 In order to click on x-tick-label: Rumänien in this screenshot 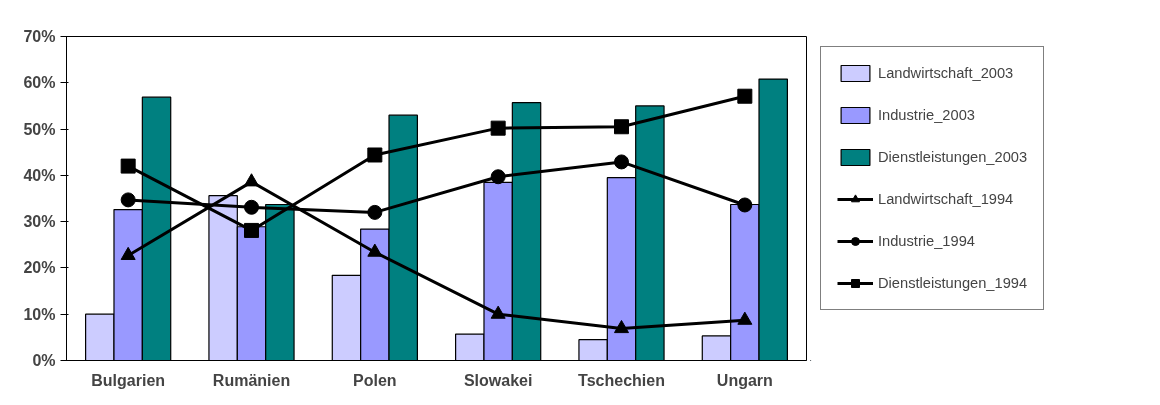, I will do `click(251, 380)`.